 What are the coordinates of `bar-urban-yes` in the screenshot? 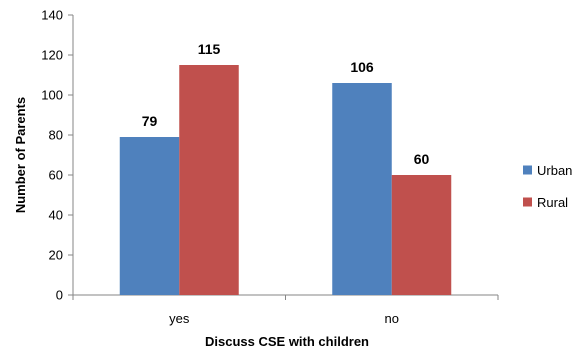 It's located at (149, 216).